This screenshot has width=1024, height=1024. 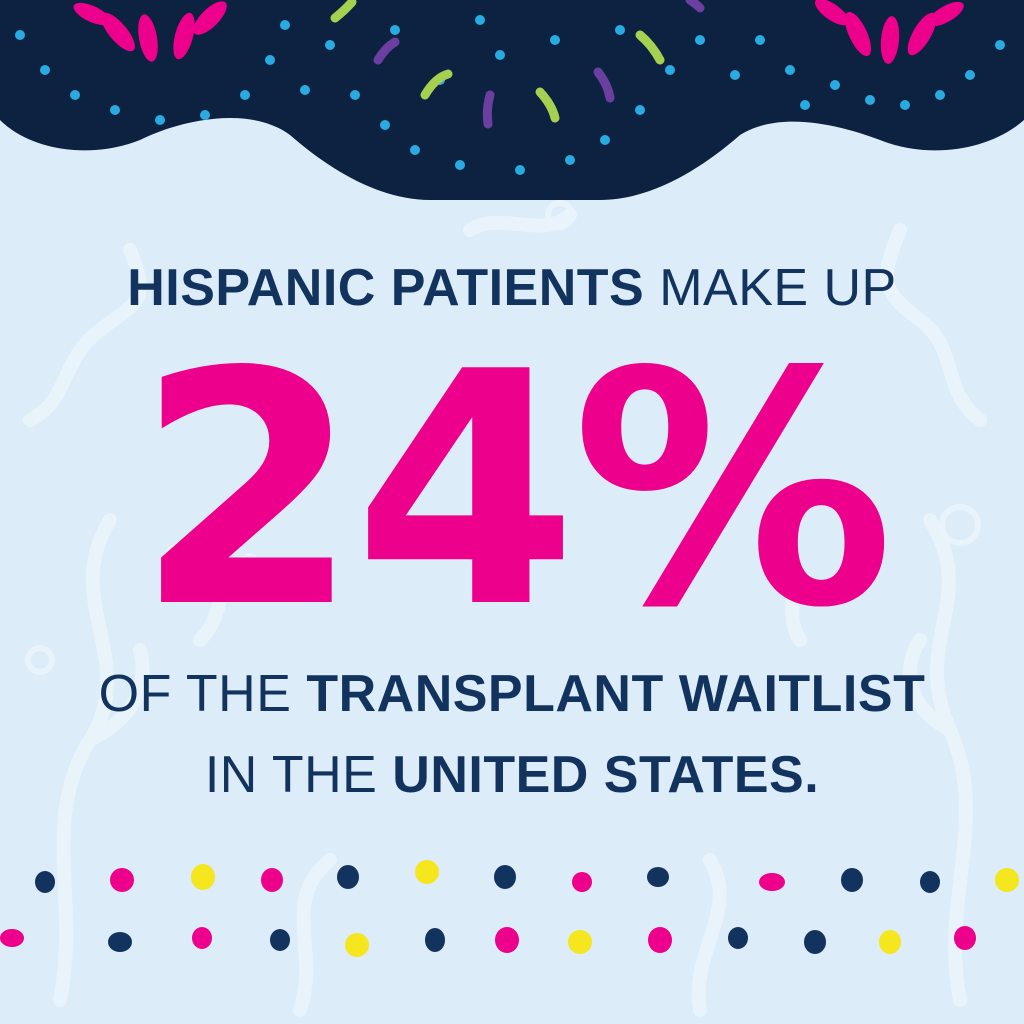 What do you see at coordinates (778, 288) in the screenshot?
I see `headline-text: MAKE UP` at bounding box center [778, 288].